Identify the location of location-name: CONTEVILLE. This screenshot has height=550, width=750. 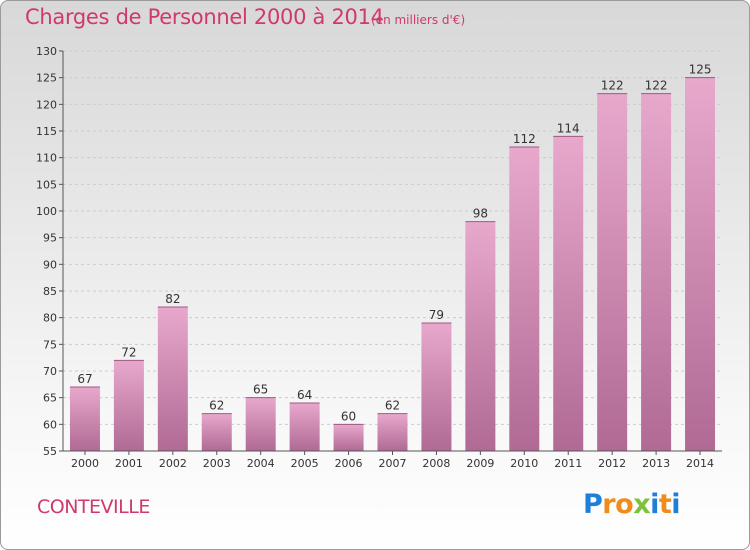
(93, 507).